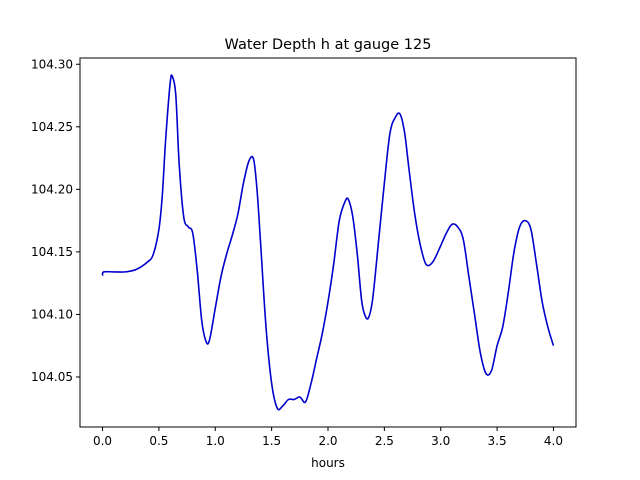 The image size is (640, 480). I want to click on x-axis-label: hours, so click(328, 463).